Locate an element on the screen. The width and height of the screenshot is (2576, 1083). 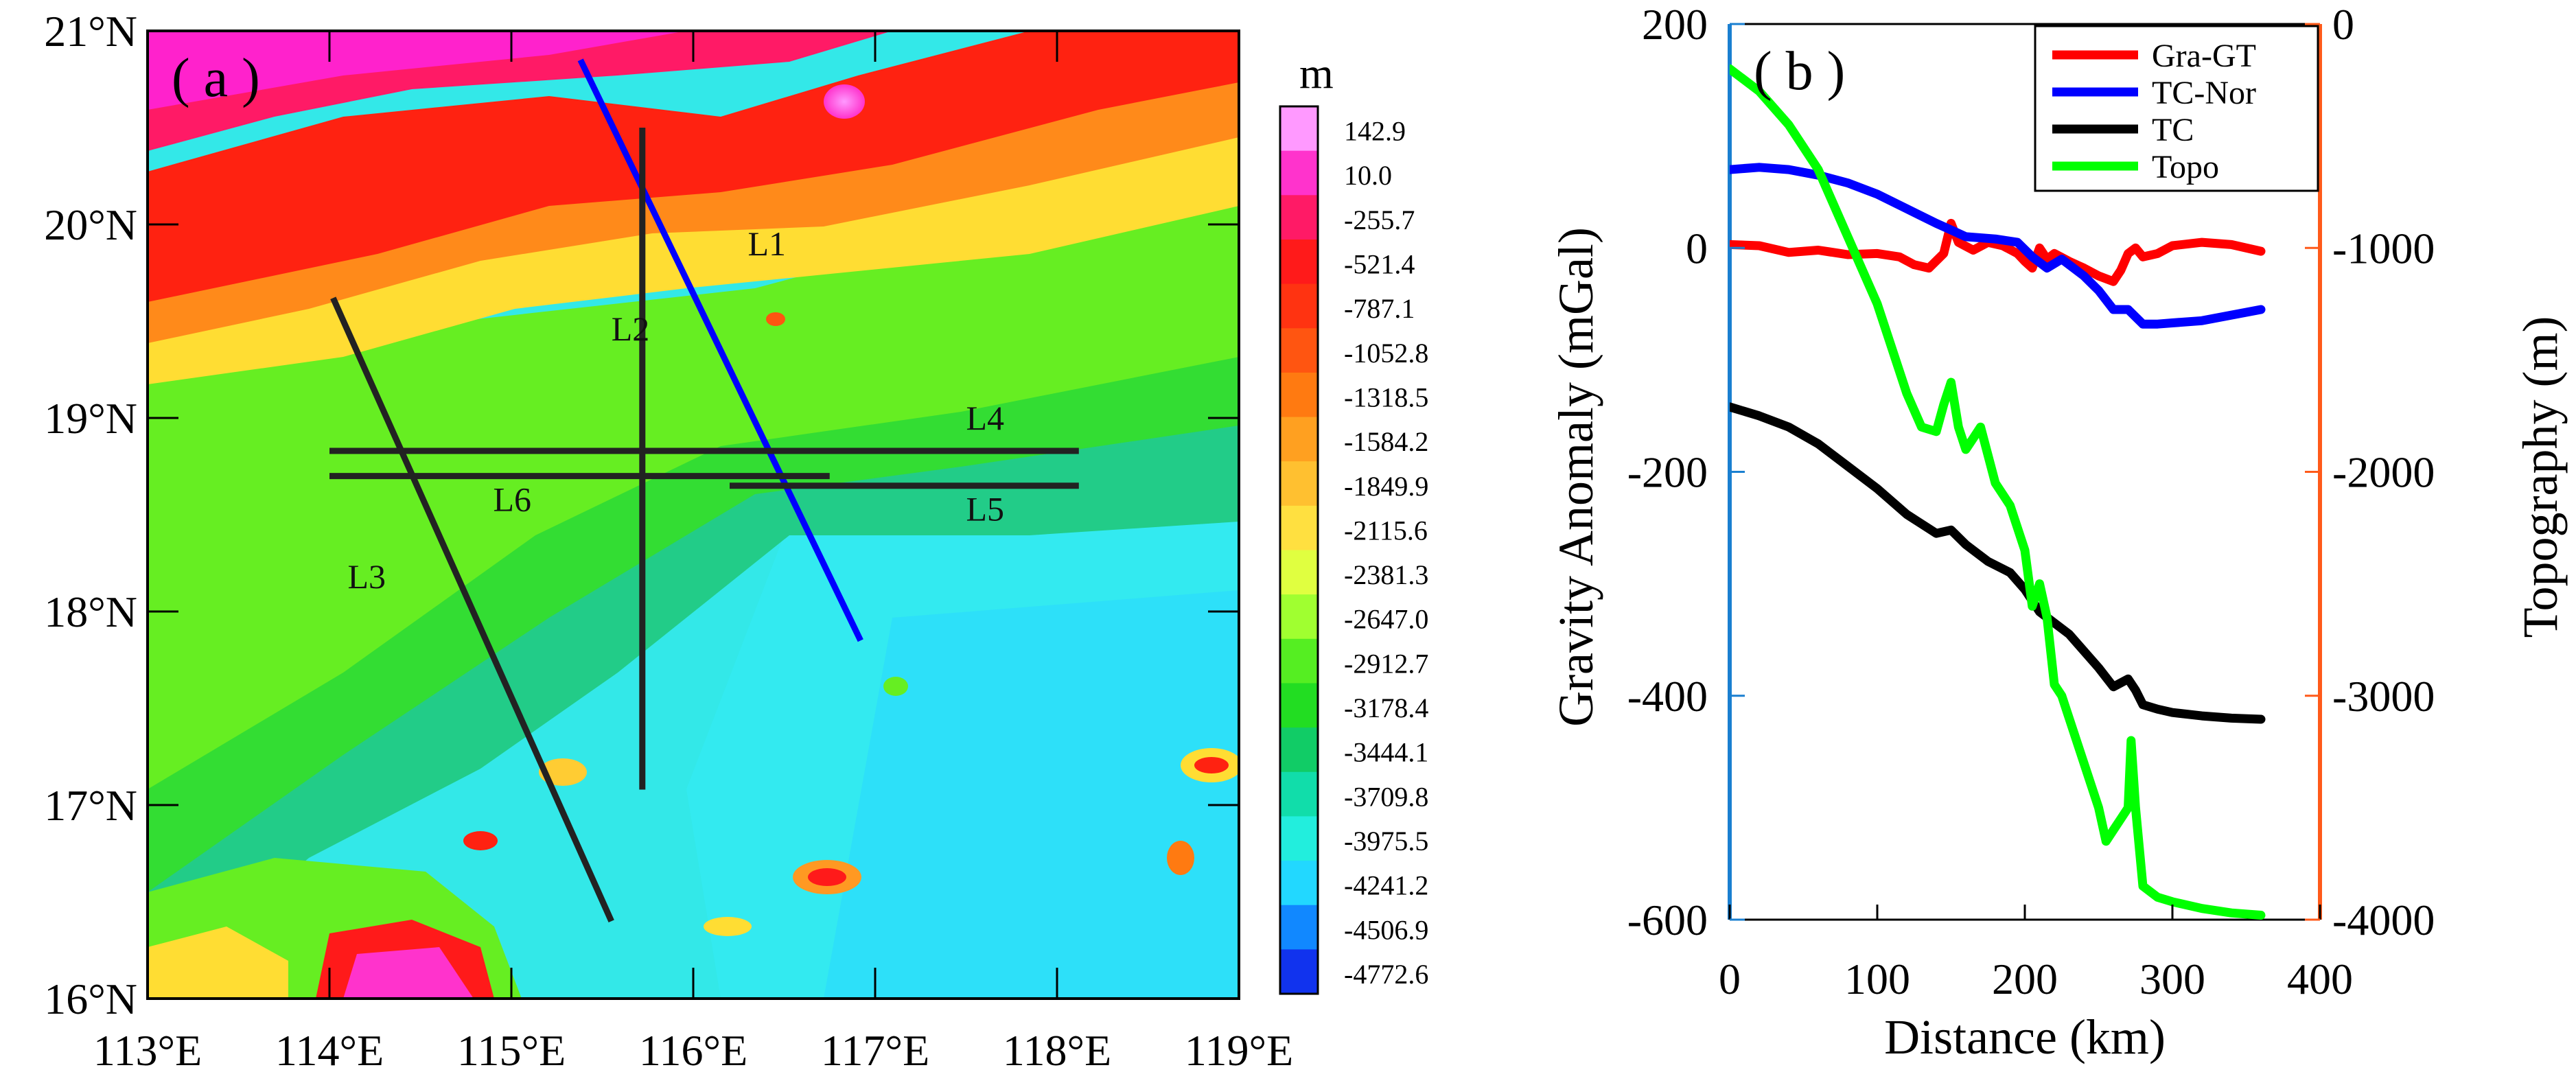
map-y-tick-labels: 21°N 20°N 19°N 18°N 17°N 16°N is located at coordinates (90, 515).